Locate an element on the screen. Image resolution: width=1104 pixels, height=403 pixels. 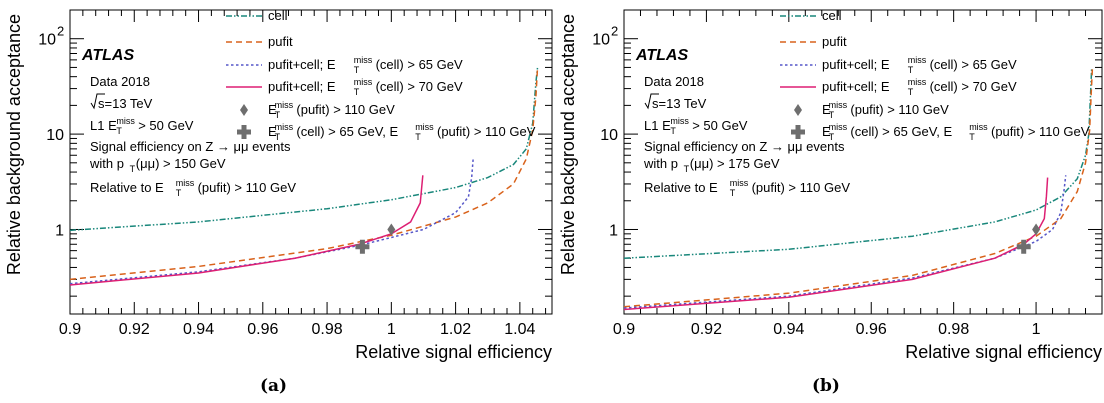
legend-marker-cross is located at coordinates (244, 132).